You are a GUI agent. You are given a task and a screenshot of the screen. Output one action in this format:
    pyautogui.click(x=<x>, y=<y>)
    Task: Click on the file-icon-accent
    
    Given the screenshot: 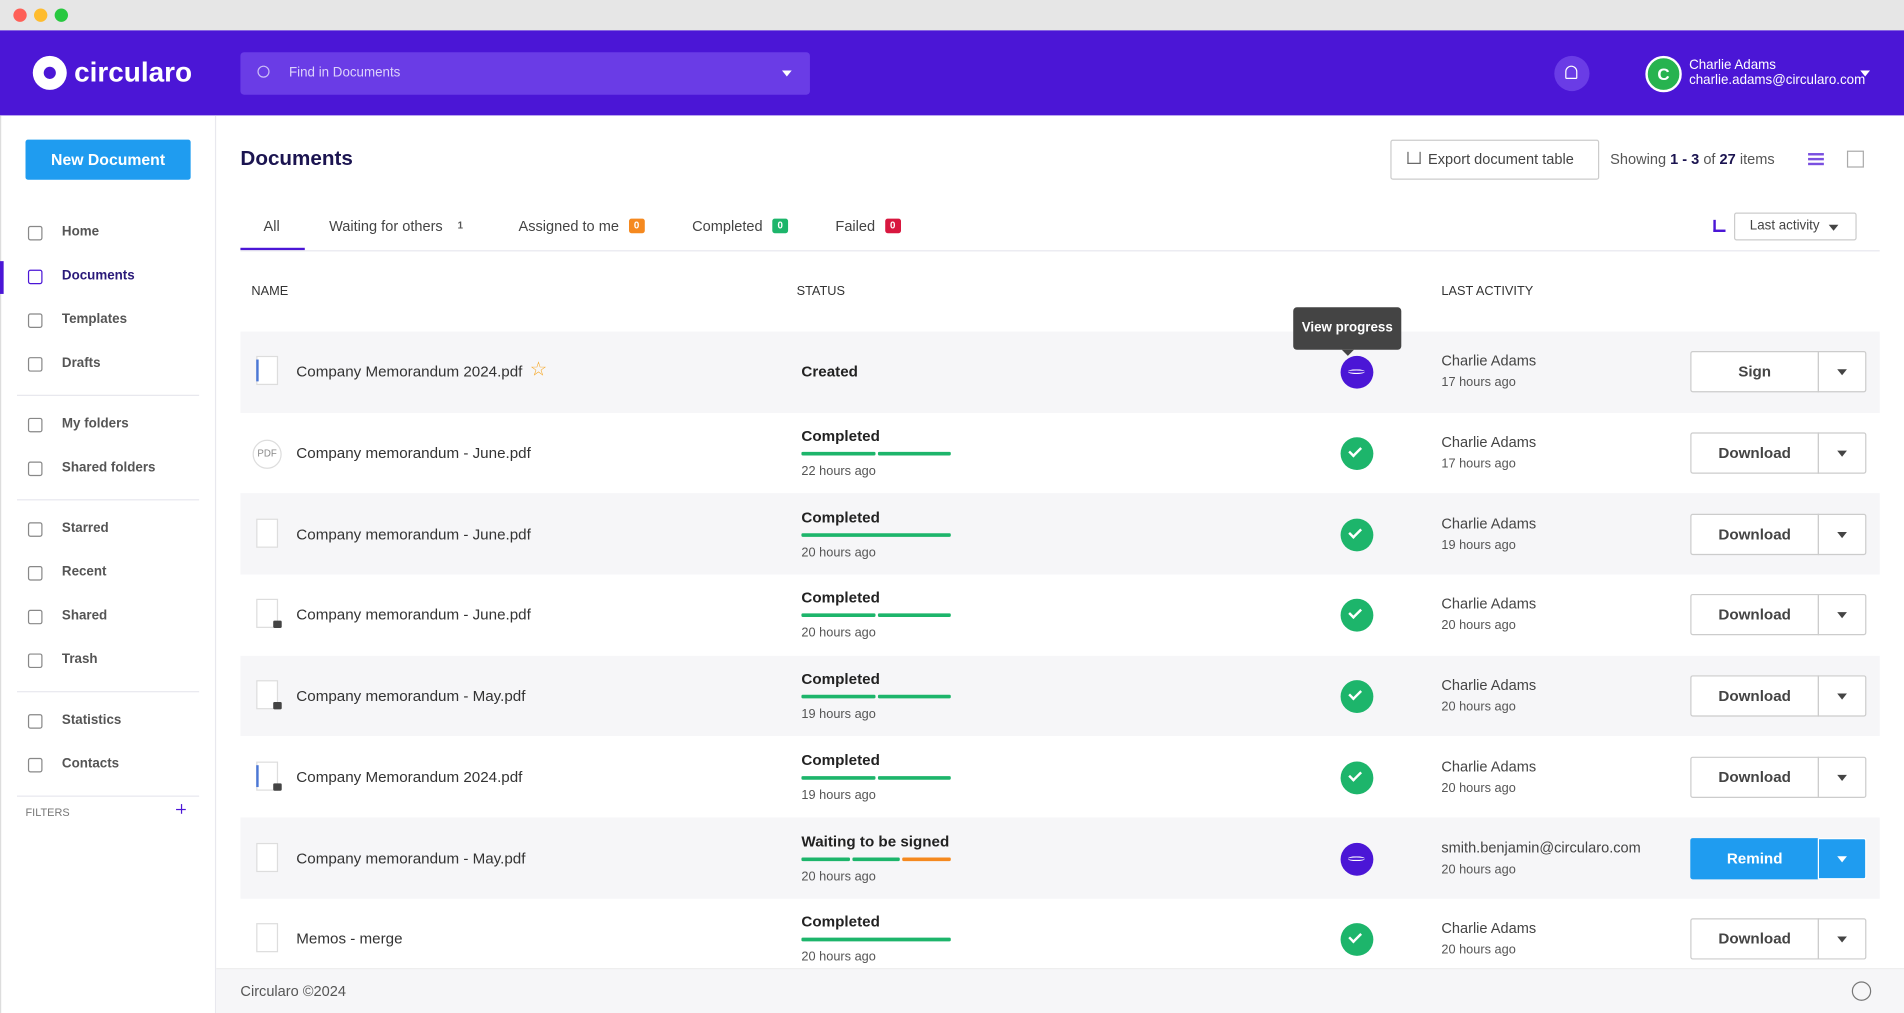 What is the action you would take?
    pyautogui.click(x=257, y=370)
    